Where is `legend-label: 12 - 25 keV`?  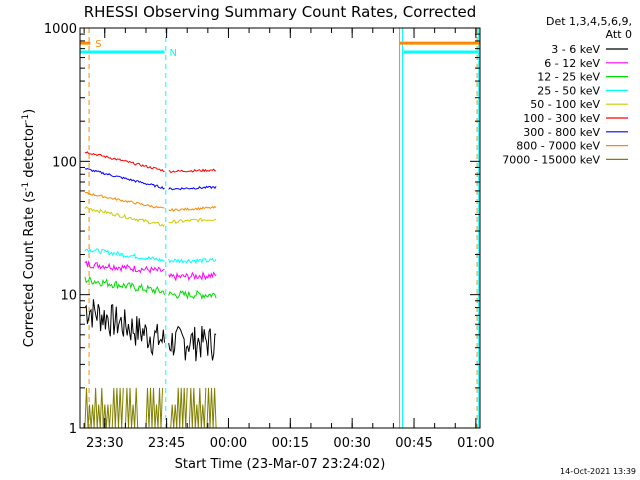
legend-label: 12 - 25 keV is located at coordinates (568, 77).